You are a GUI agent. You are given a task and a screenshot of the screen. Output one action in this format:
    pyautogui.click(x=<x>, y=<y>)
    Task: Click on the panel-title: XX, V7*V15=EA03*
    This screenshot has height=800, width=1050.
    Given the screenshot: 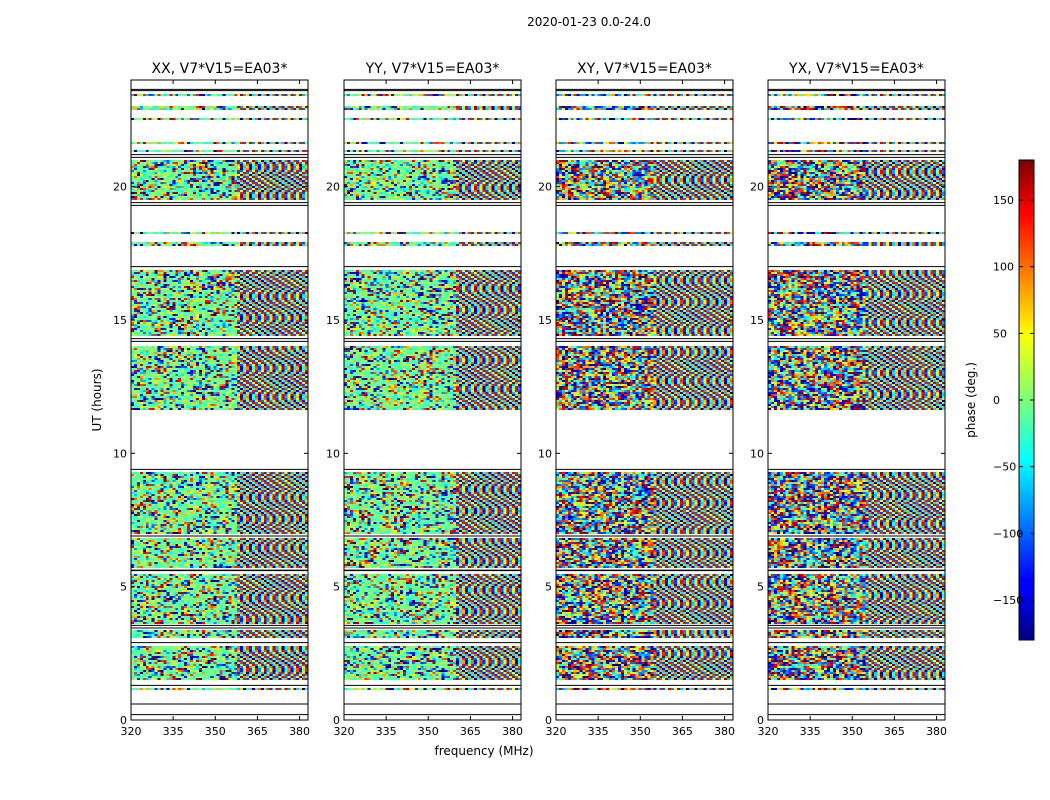 What is the action you would take?
    pyautogui.click(x=220, y=69)
    